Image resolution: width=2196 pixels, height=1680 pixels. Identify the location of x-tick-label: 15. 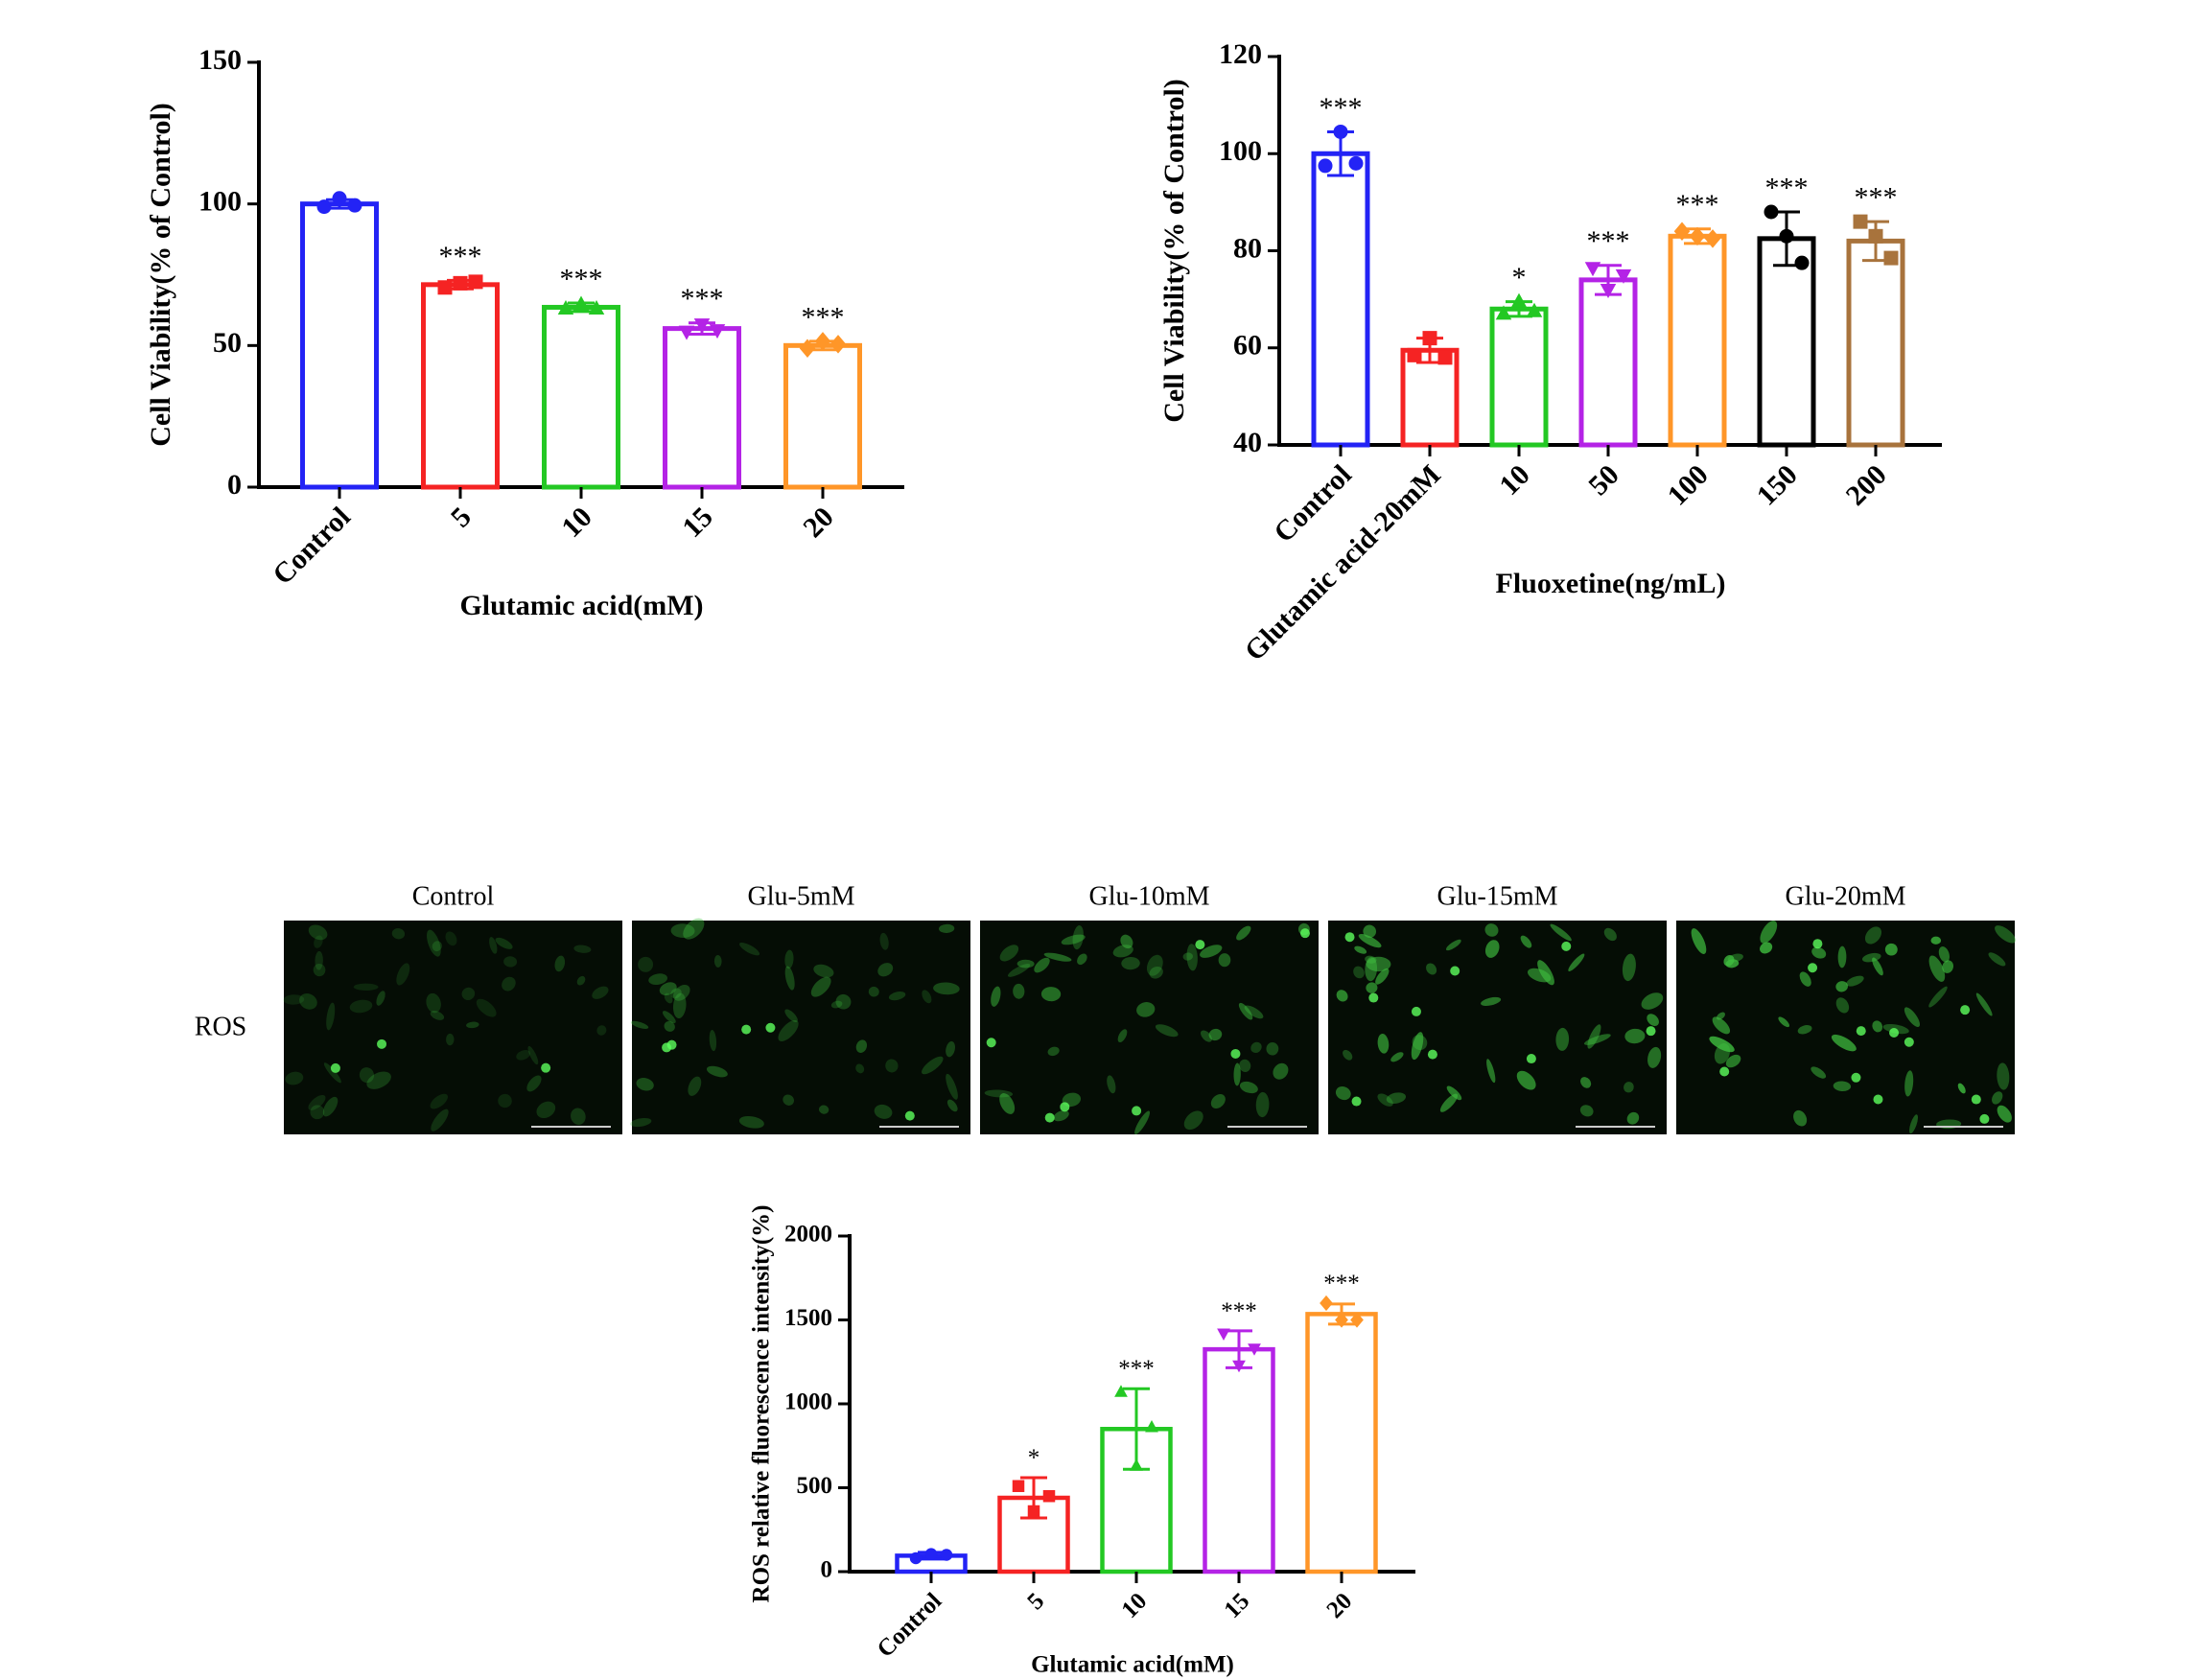
(698, 522).